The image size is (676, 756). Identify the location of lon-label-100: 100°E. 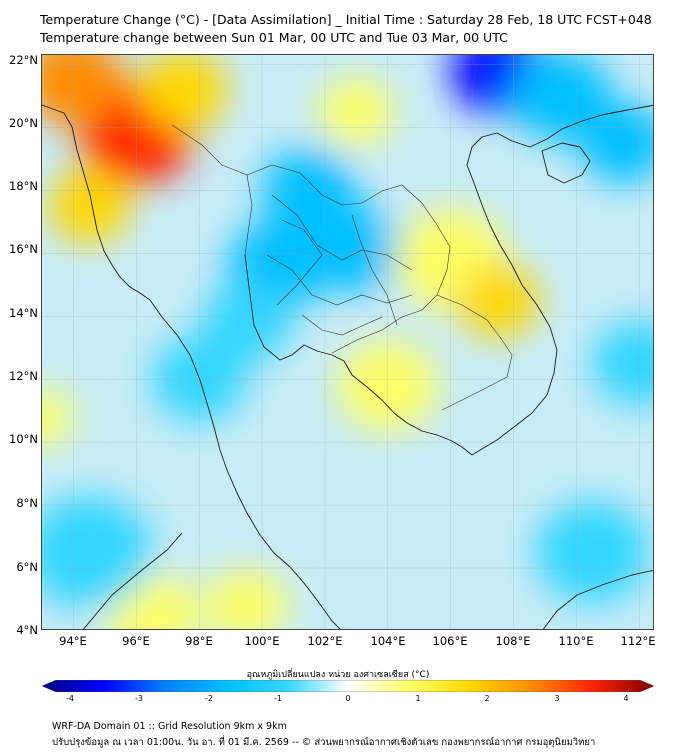
(262, 641).